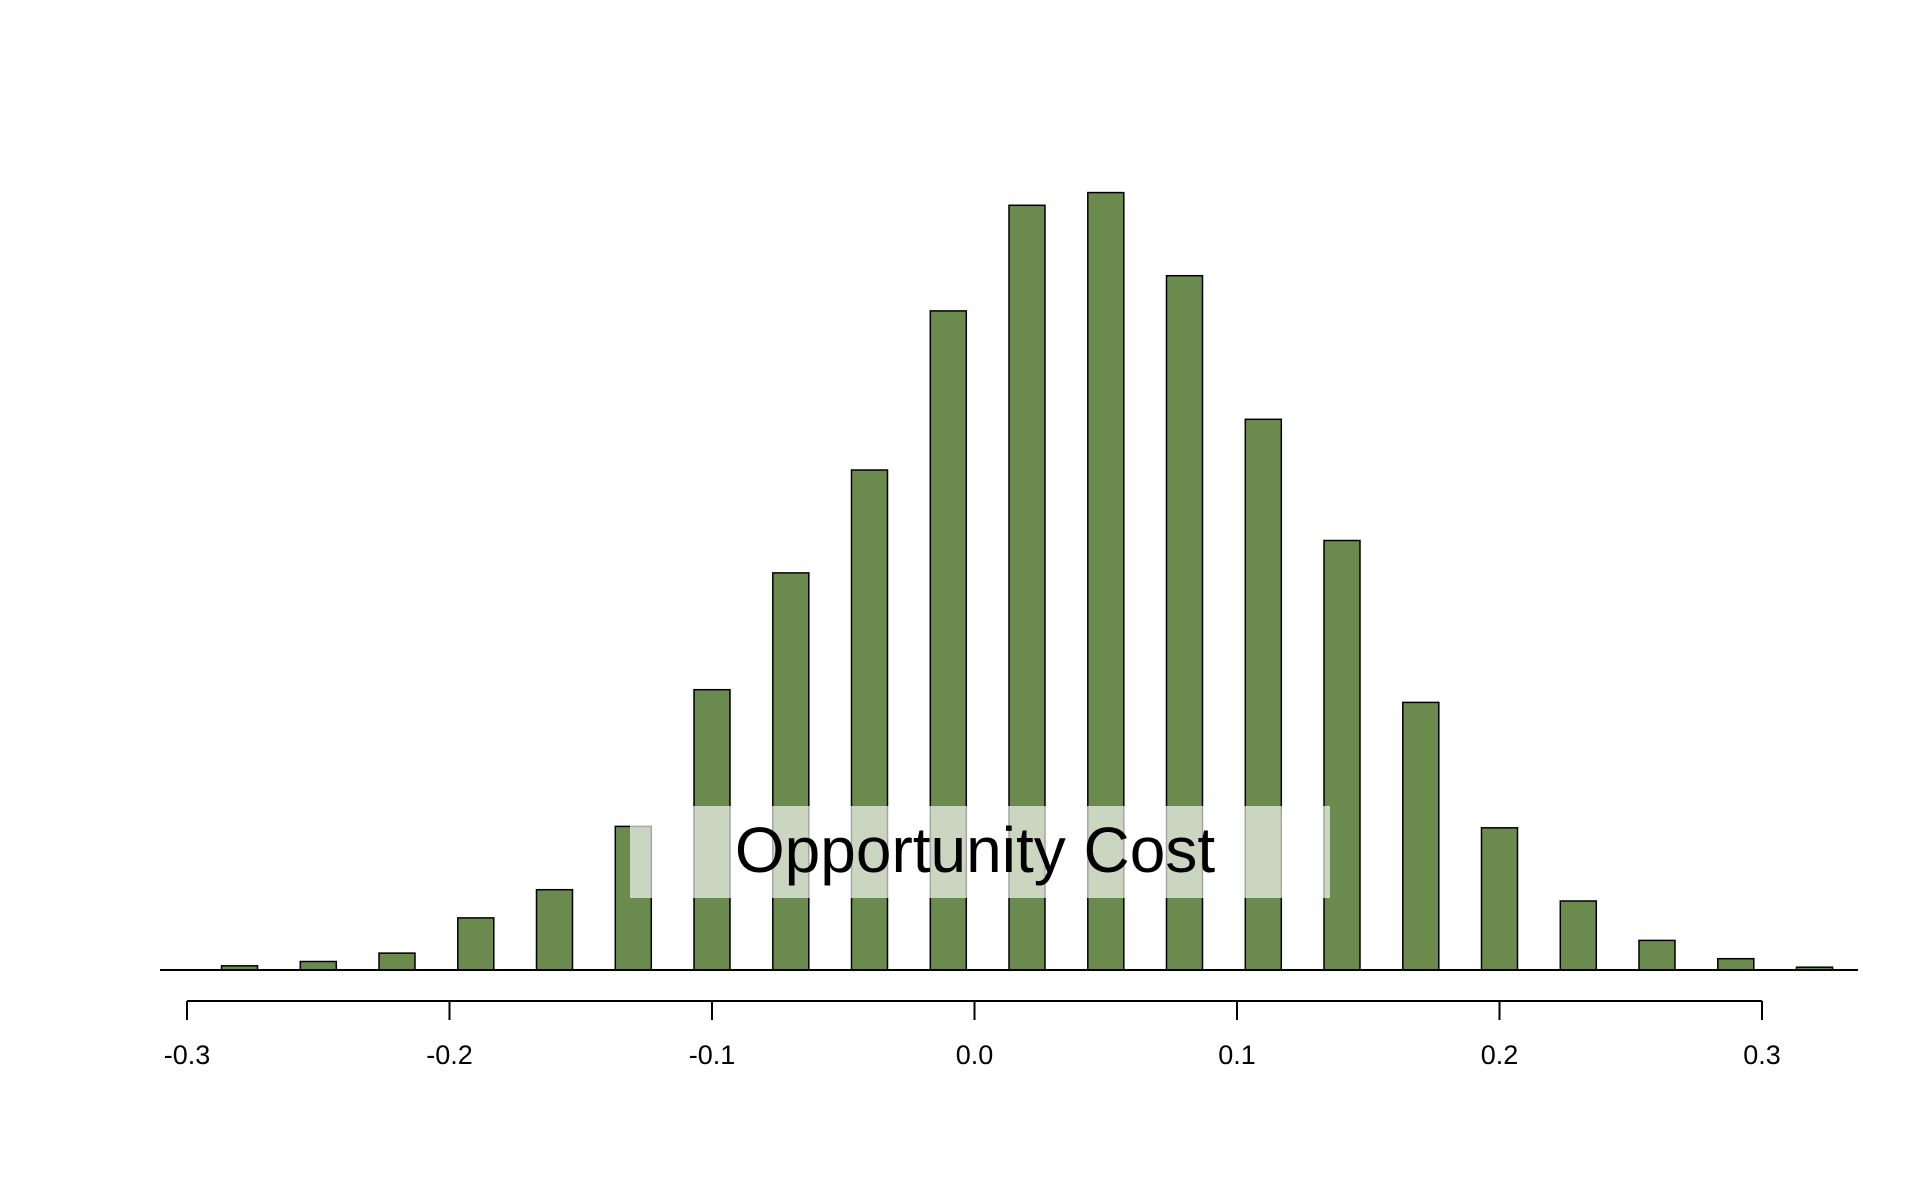 The image size is (1920, 1186). What do you see at coordinates (1237, 1055) in the screenshot?
I see `x-tick-label: 0.1` at bounding box center [1237, 1055].